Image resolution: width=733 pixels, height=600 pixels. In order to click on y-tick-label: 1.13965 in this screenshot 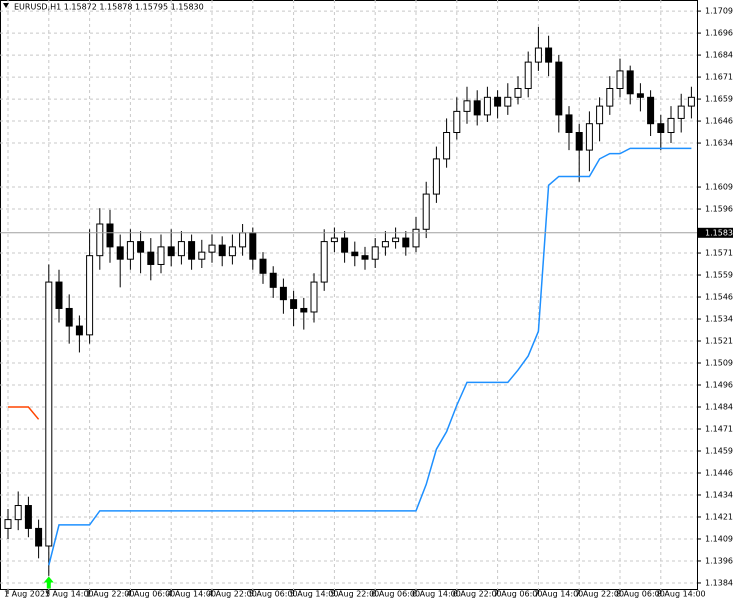, I will do `click(719, 560)`.